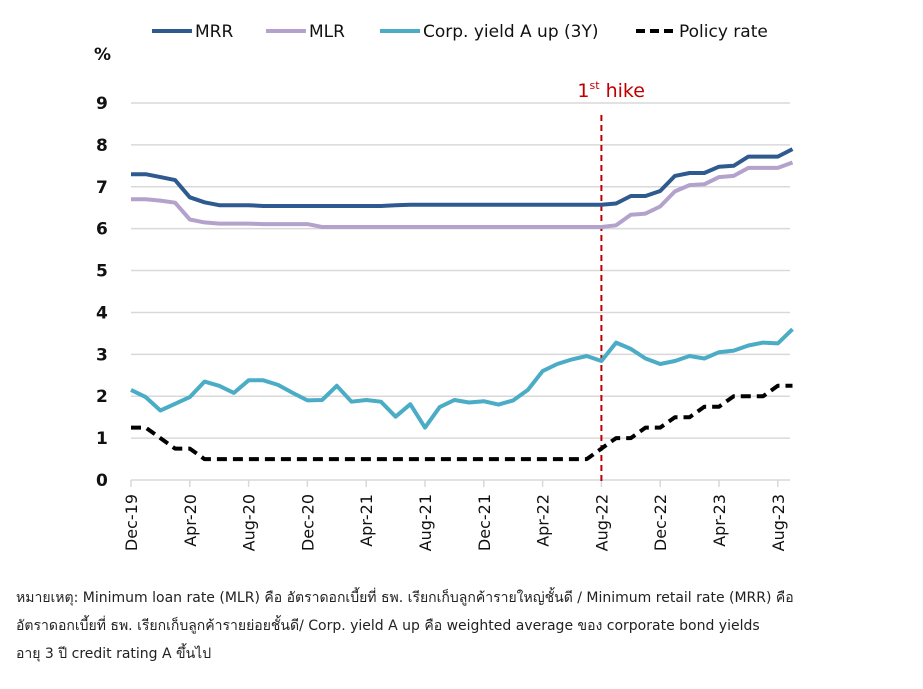 This screenshot has width=923, height=689. I want to click on y-tick-label: 6, so click(102, 230).